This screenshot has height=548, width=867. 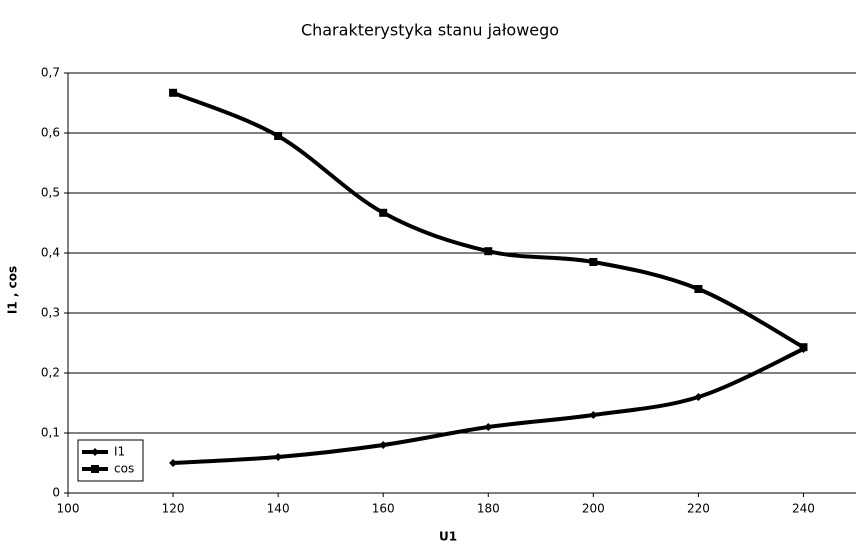 What do you see at coordinates (110, 460) in the screenshot?
I see `legend-box` at bounding box center [110, 460].